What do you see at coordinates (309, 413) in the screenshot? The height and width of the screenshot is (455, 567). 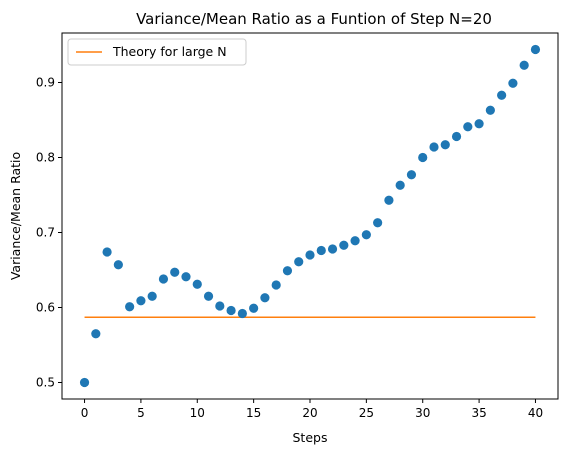 I see `x-tick-label: 20` at bounding box center [309, 413].